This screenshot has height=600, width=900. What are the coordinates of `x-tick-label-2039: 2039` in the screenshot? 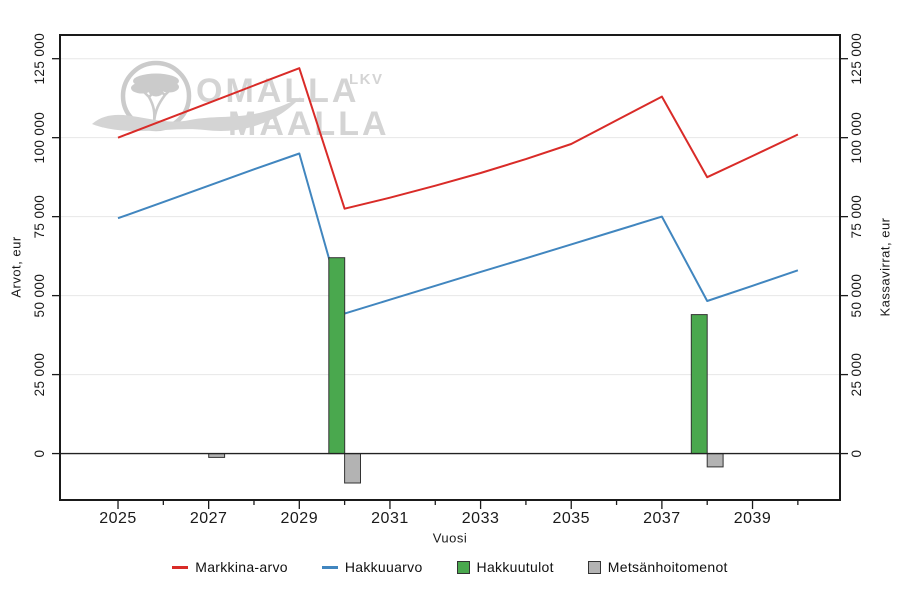 It's located at (753, 518).